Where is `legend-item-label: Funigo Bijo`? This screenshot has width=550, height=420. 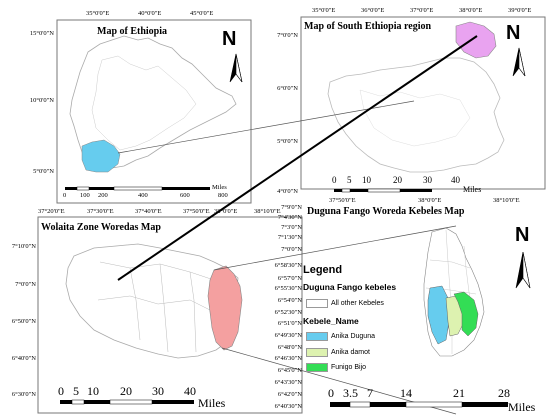 legend-item-label: Funigo Bijo is located at coordinates (349, 367).